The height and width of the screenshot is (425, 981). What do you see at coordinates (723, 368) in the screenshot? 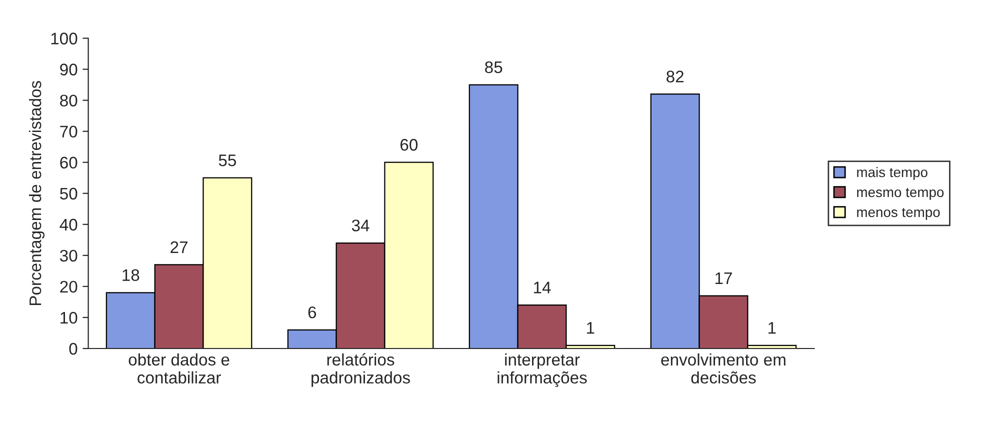
I see `x-tick-label: envolvimento em decisões` at bounding box center [723, 368].